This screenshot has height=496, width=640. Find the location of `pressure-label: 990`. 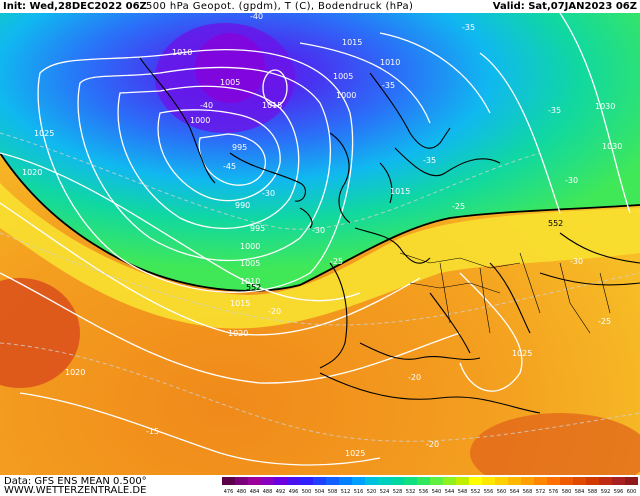

pressure-label: 990 is located at coordinates (242, 205).